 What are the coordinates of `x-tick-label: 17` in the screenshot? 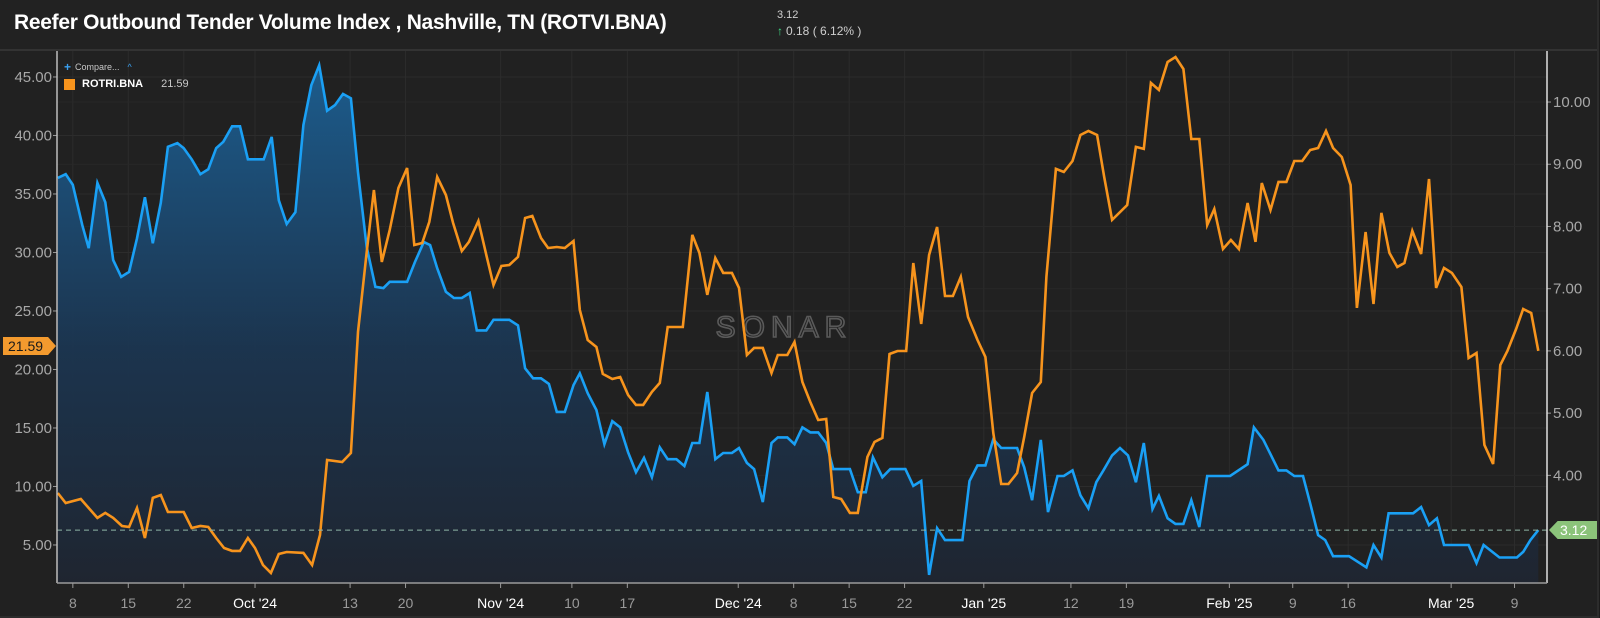 It's located at (628, 603).